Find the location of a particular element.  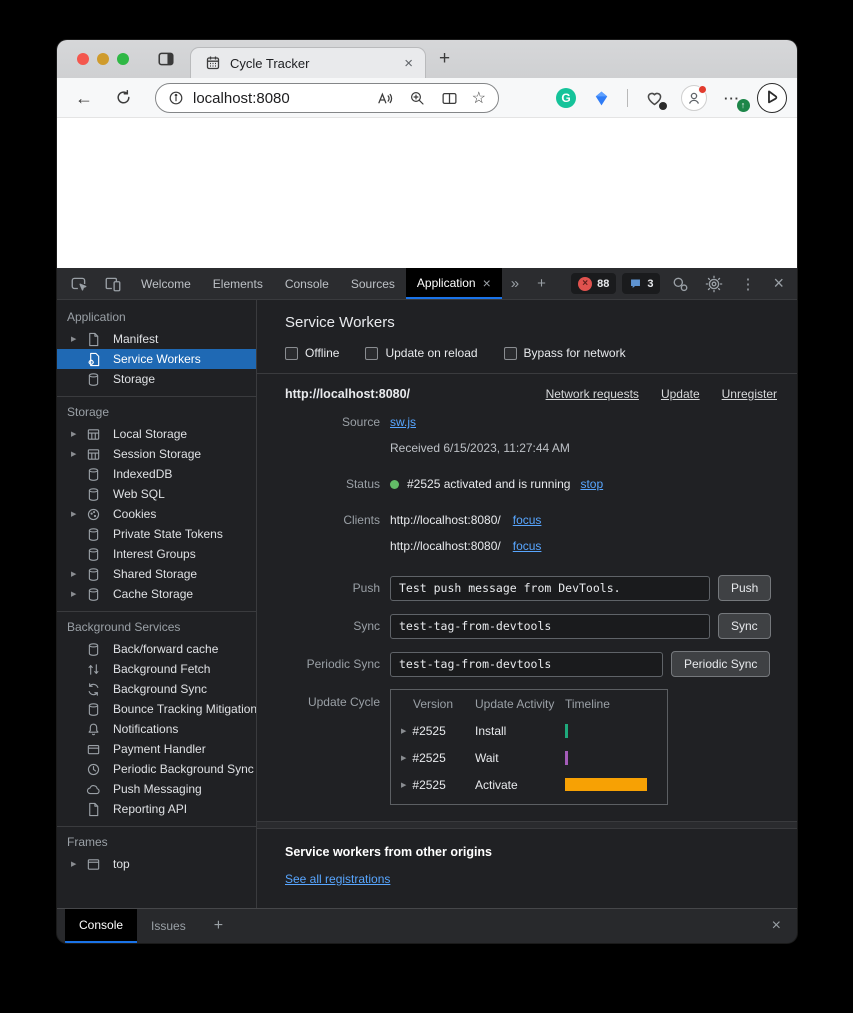

close-window-button is located at coordinates (83, 59).